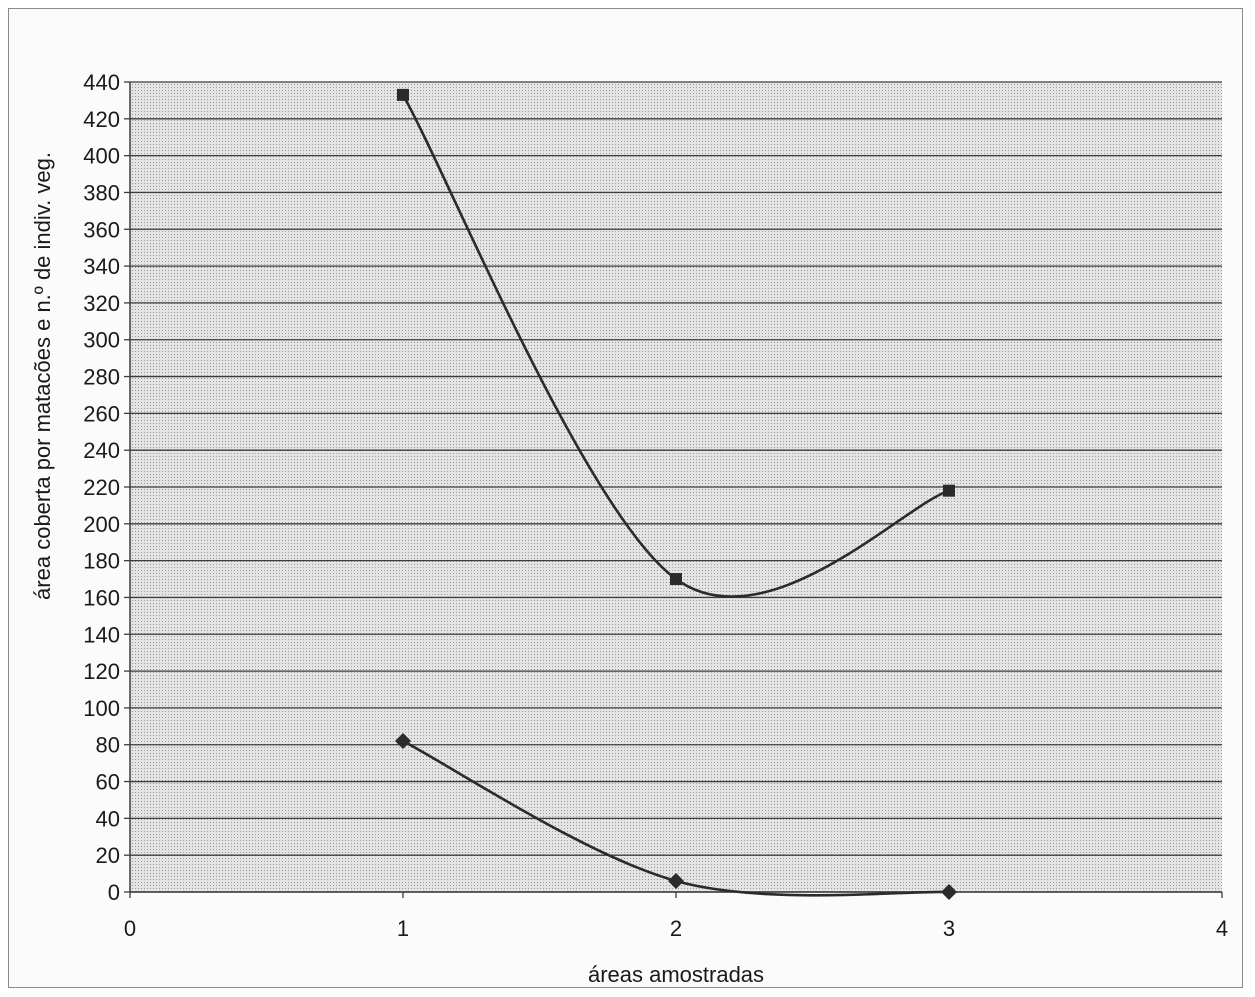  I want to click on x-tick-label: 3, so click(949, 928).